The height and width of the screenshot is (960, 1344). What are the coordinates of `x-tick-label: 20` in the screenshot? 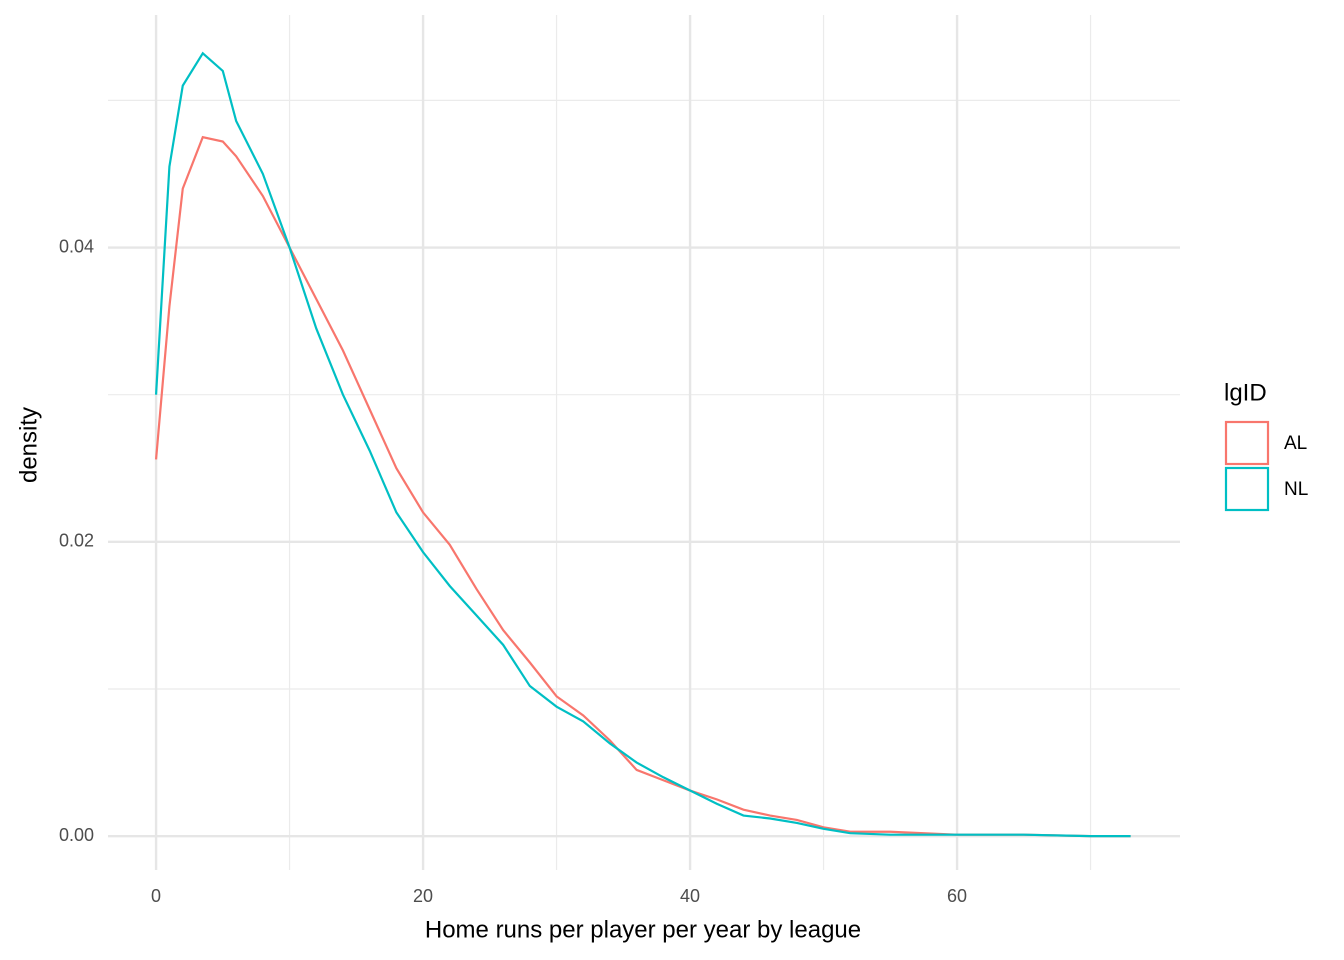 It's located at (423, 896).